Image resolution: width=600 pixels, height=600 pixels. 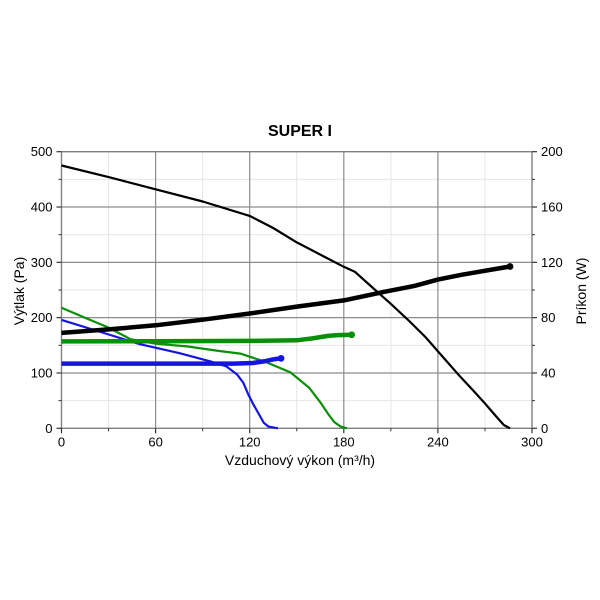 What do you see at coordinates (171, 361) in the screenshot?
I see `power-speed-low-curve` at bounding box center [171, 361].